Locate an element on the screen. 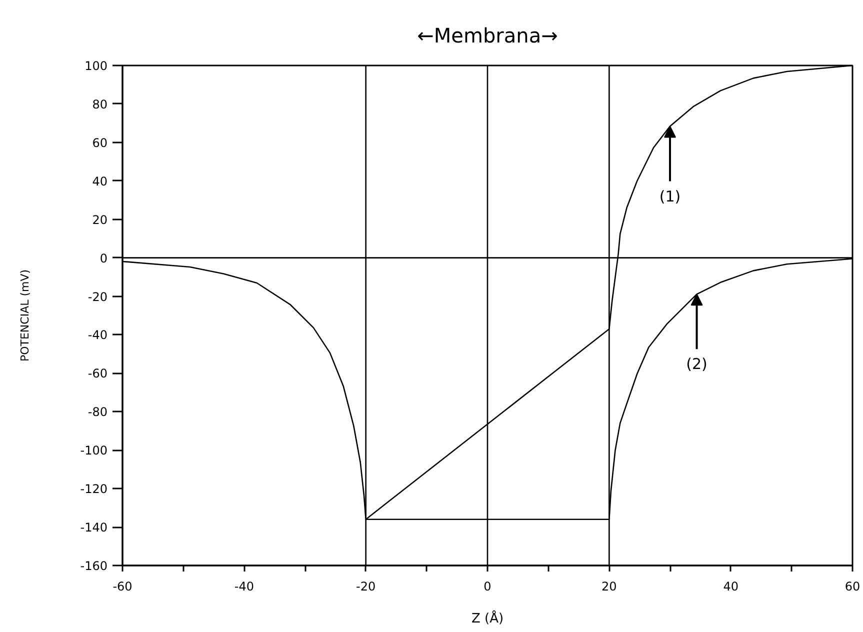 The image size is (863, 632). x-tick-label: 20 is located at coordinates (609, 587).